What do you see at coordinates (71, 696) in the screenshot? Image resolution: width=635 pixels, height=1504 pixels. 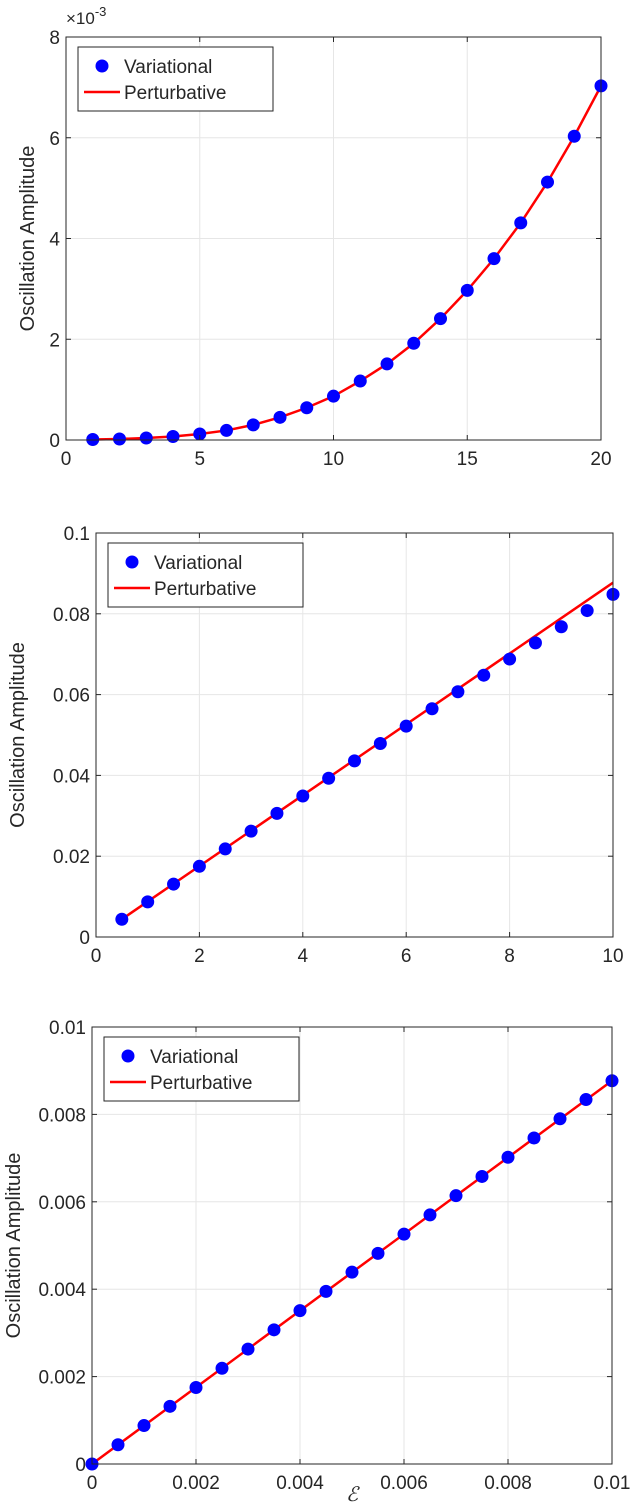 I see `y-tick-label: 0.06` at bounding box center [71, 696].